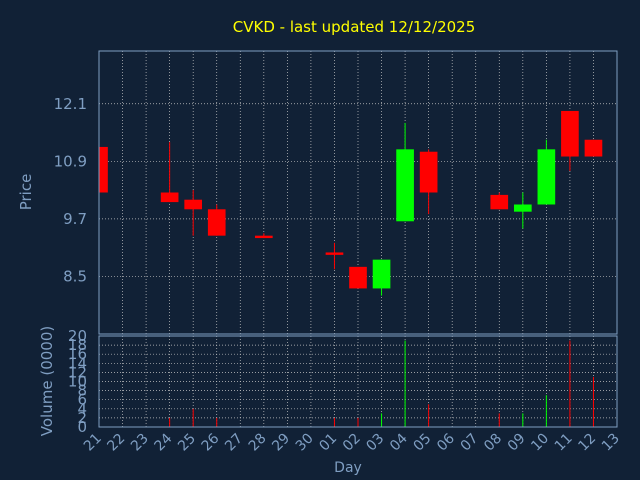  I want to click on price-tick-label: 12.1, so click(70, 104).